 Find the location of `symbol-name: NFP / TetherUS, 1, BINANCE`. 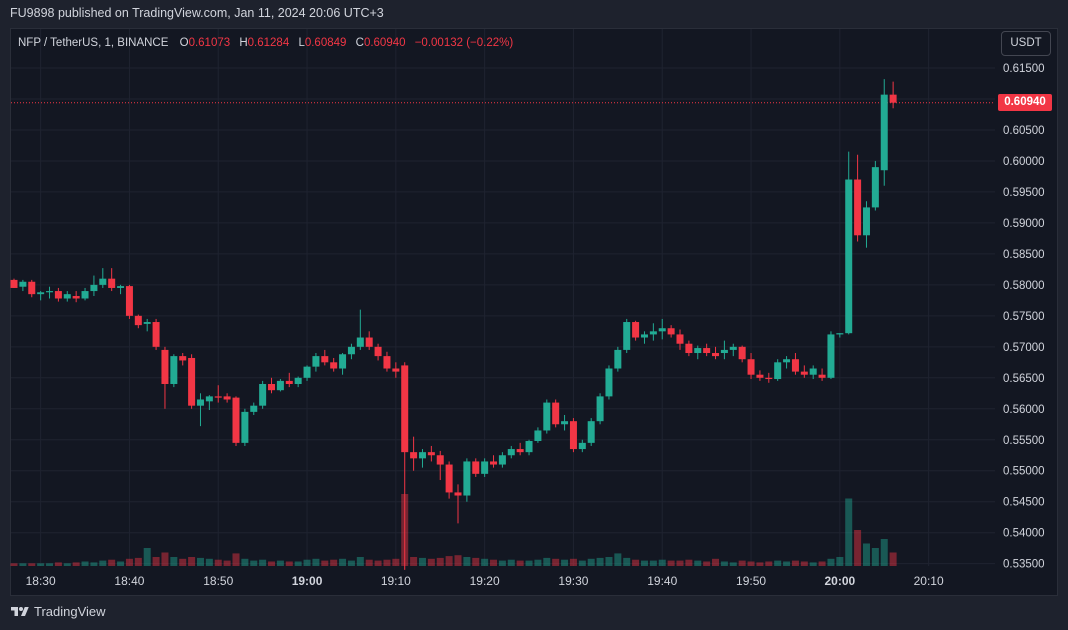

symbol-name: NFP / TetherUS, 1, BINANCE is located at coordinates (93, 43).